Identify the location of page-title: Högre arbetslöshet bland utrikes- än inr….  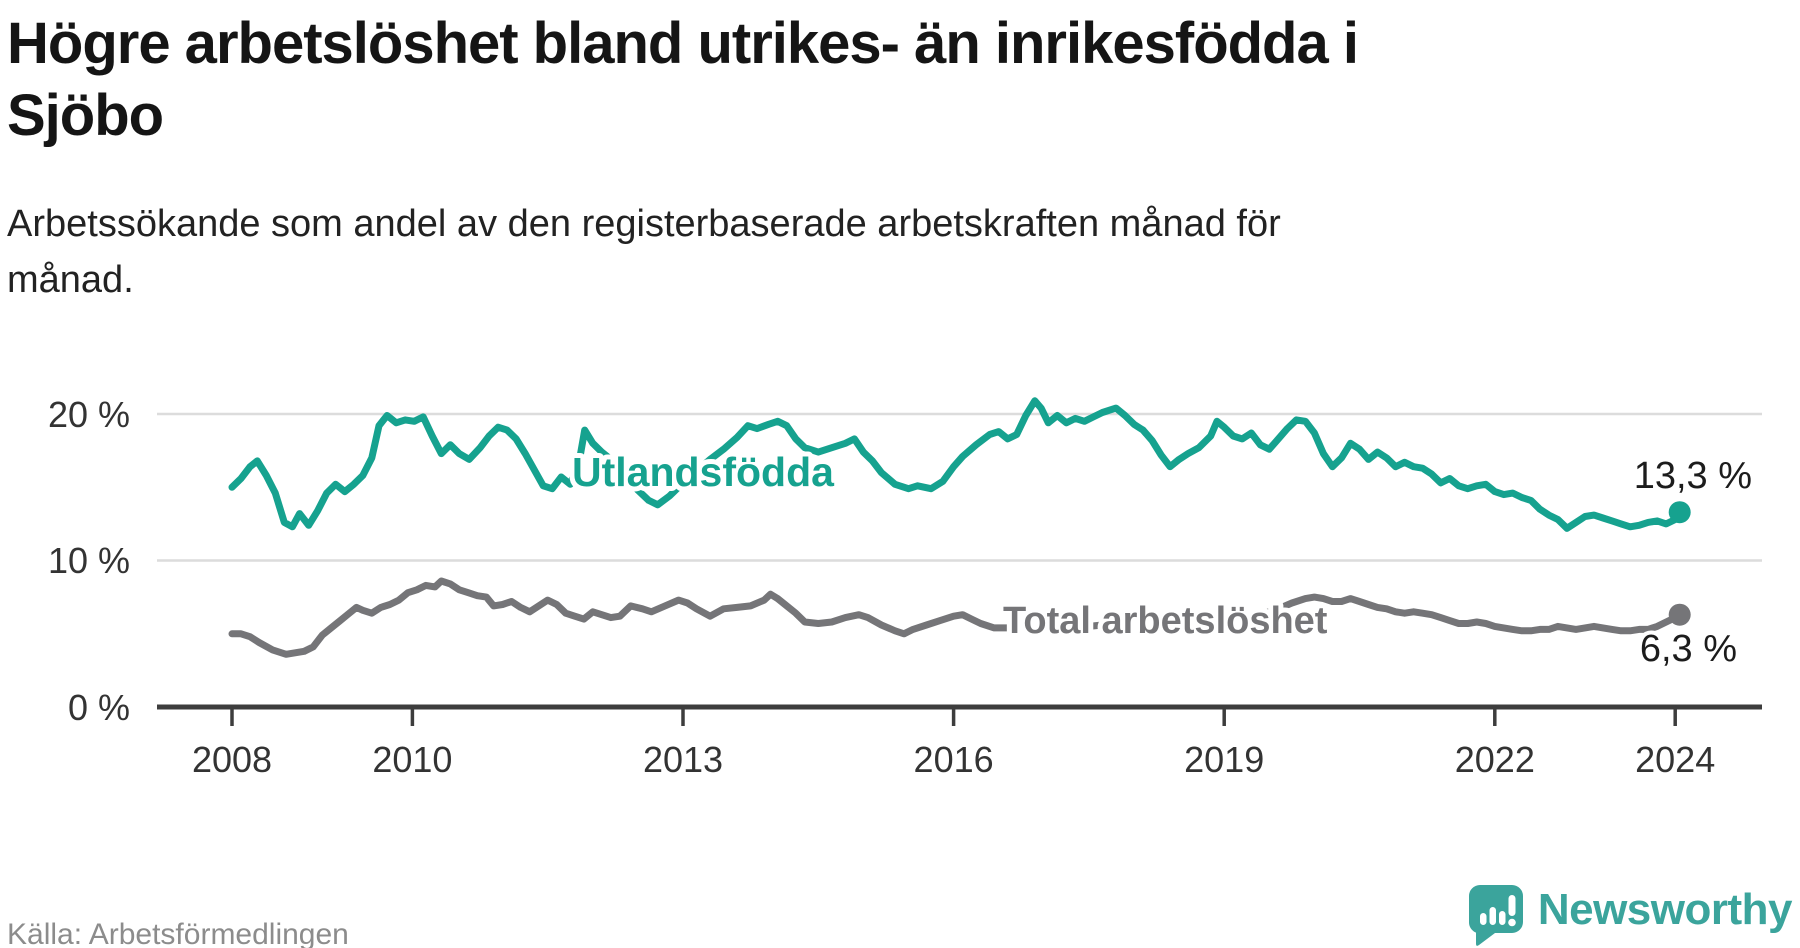
(683, 80).